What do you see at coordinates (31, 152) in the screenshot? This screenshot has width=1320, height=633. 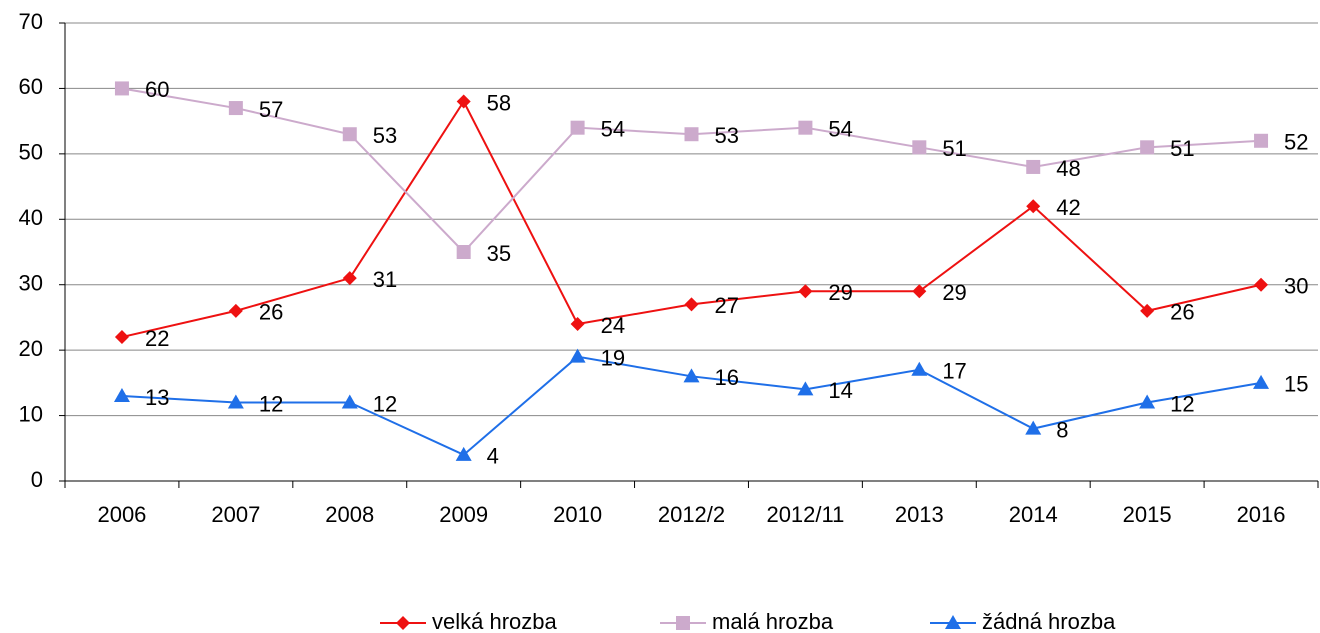 I see `y-tick-label: 50` at bounding box center [31, 152].